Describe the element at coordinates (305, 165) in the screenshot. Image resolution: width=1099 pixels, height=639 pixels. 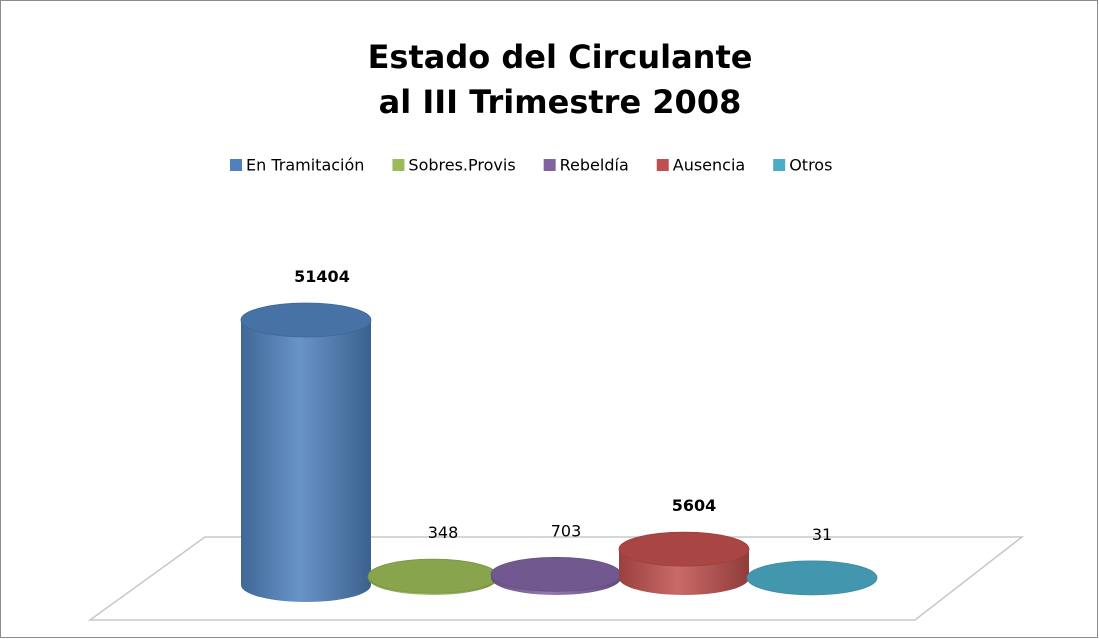
I see `legend-label: En Tramitación` at that location.